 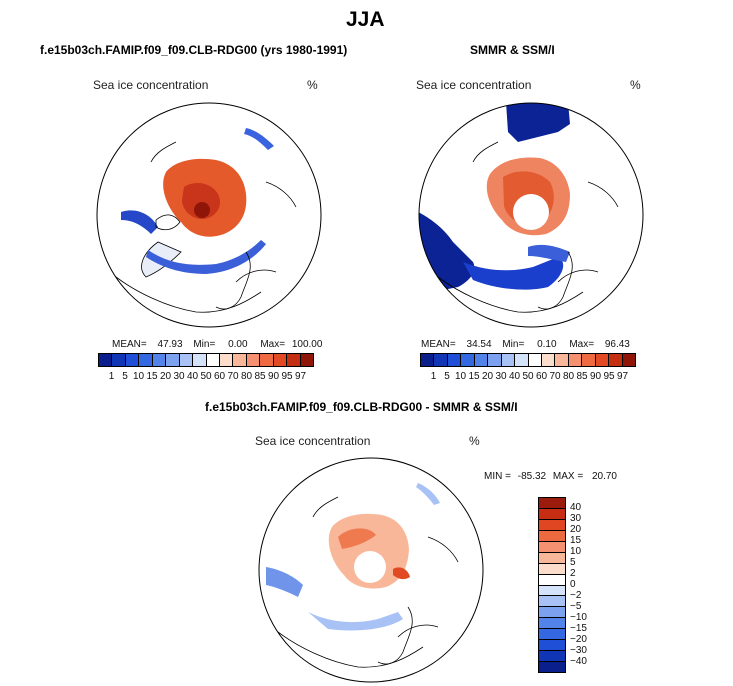 What do you see at coordinates (170, 344) in the screenshot?
I see `model-mean-value: 47.93` at bounding box center [170, 344].